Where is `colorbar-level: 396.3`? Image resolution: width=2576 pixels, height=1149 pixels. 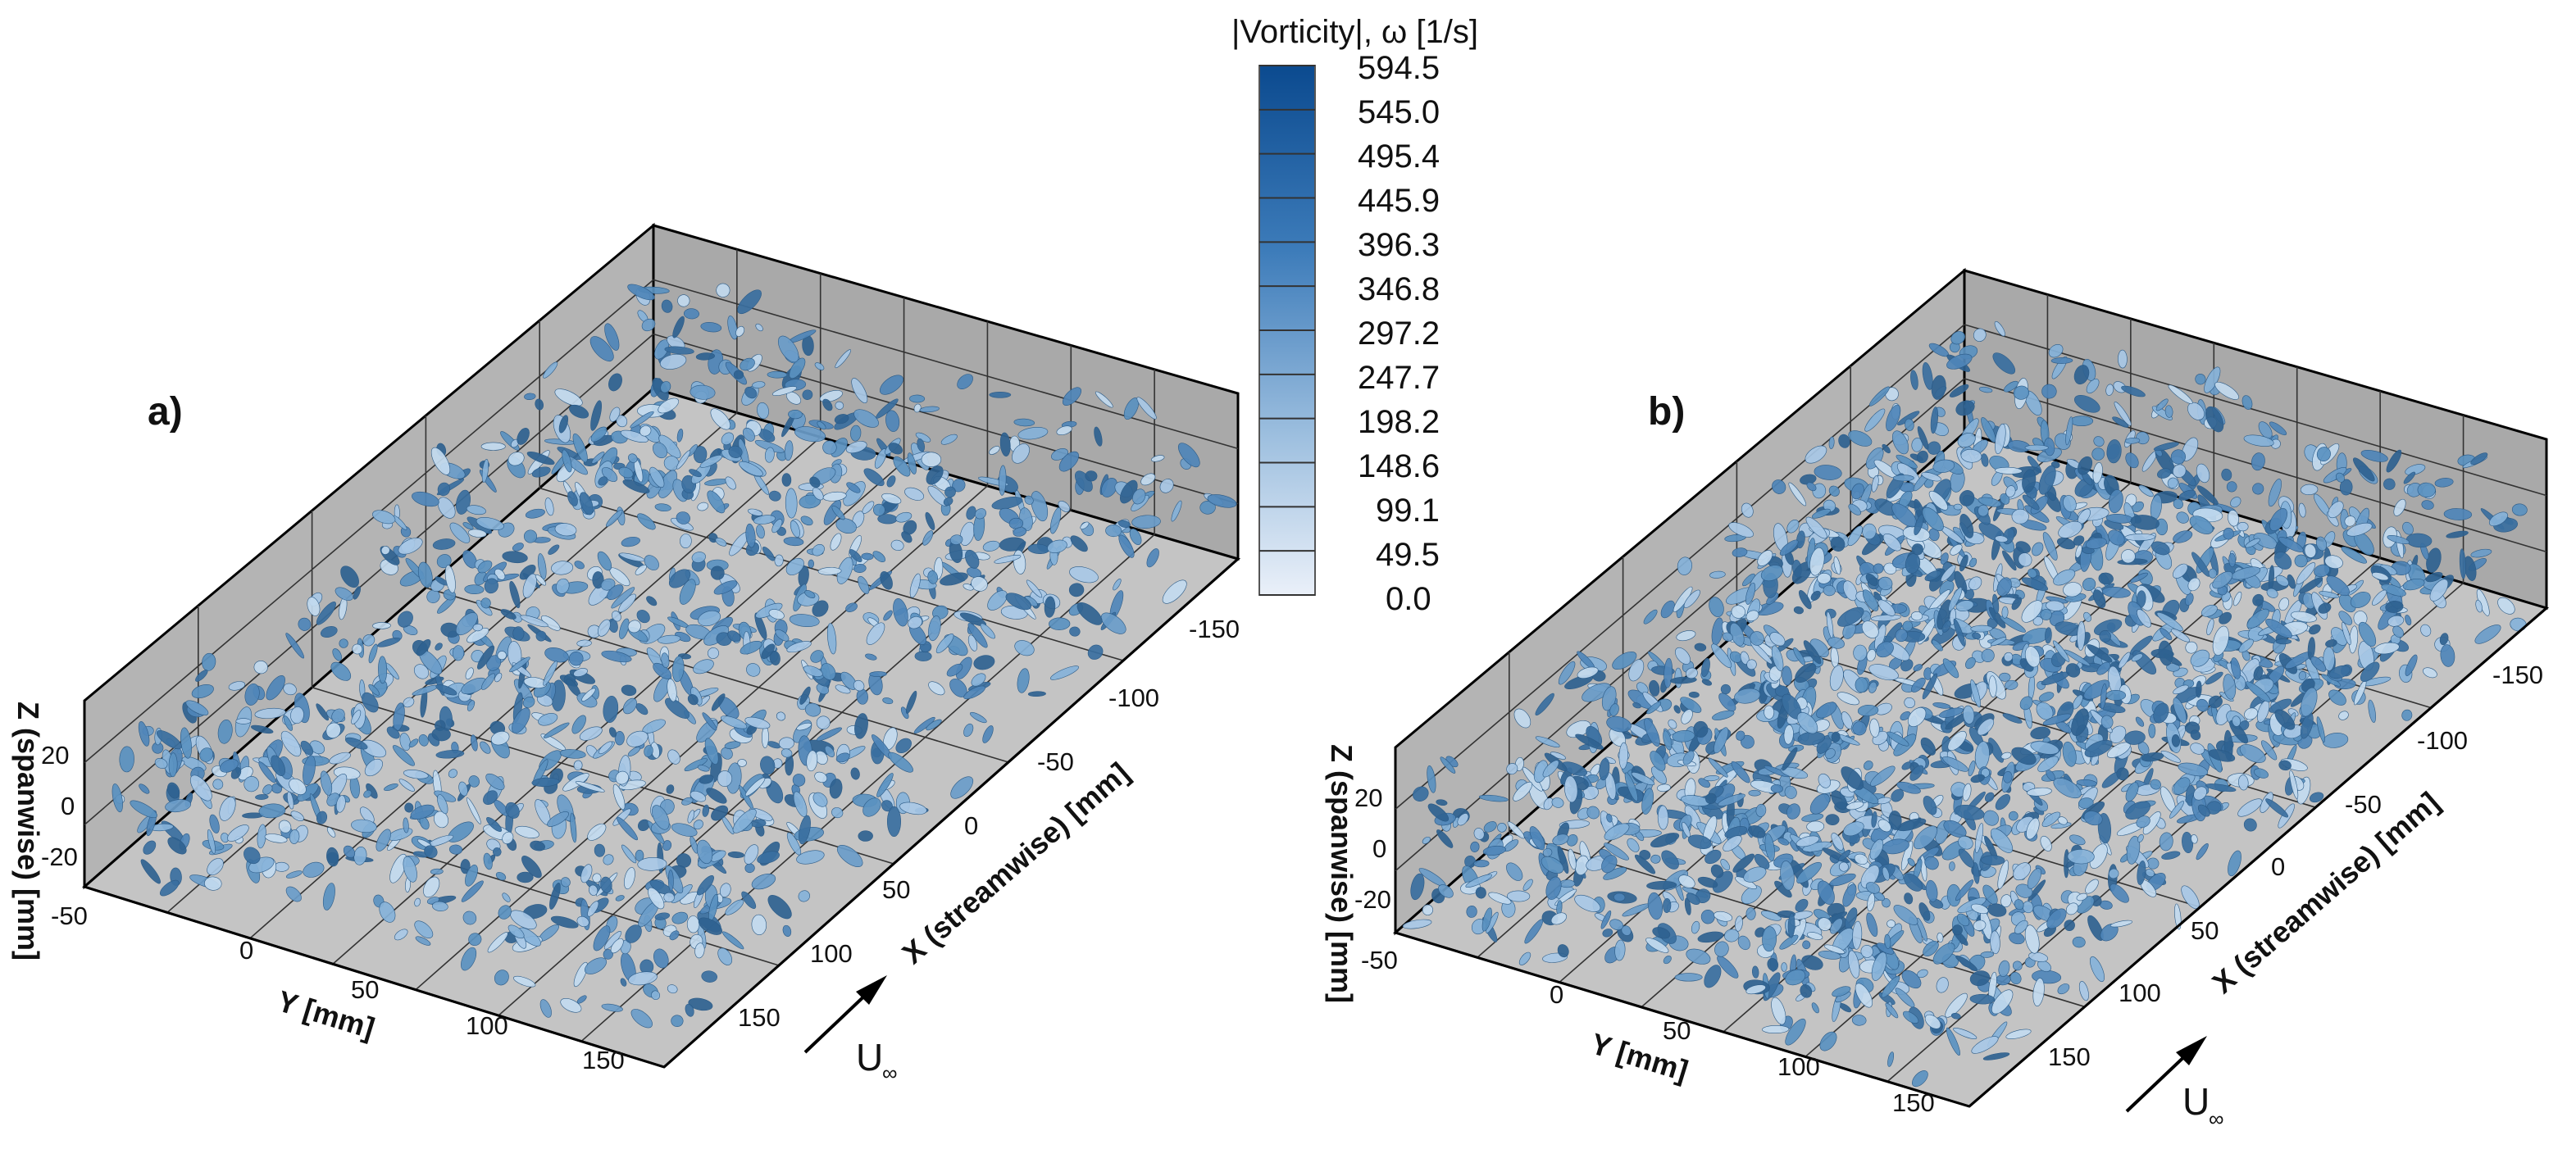 colorbar-level: 396.3 is located at coordinates (1399, 245).